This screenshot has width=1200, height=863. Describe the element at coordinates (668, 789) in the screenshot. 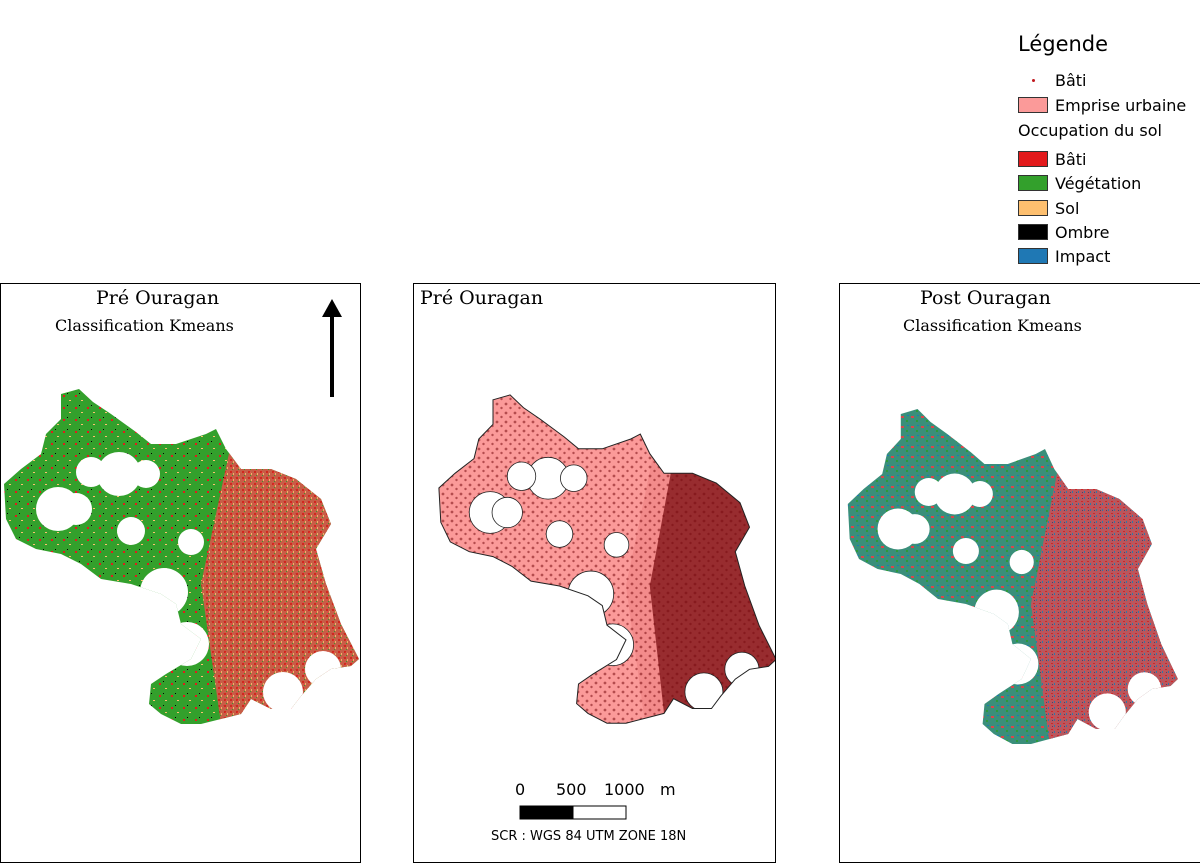

I see `scale-unit: m` at that location.